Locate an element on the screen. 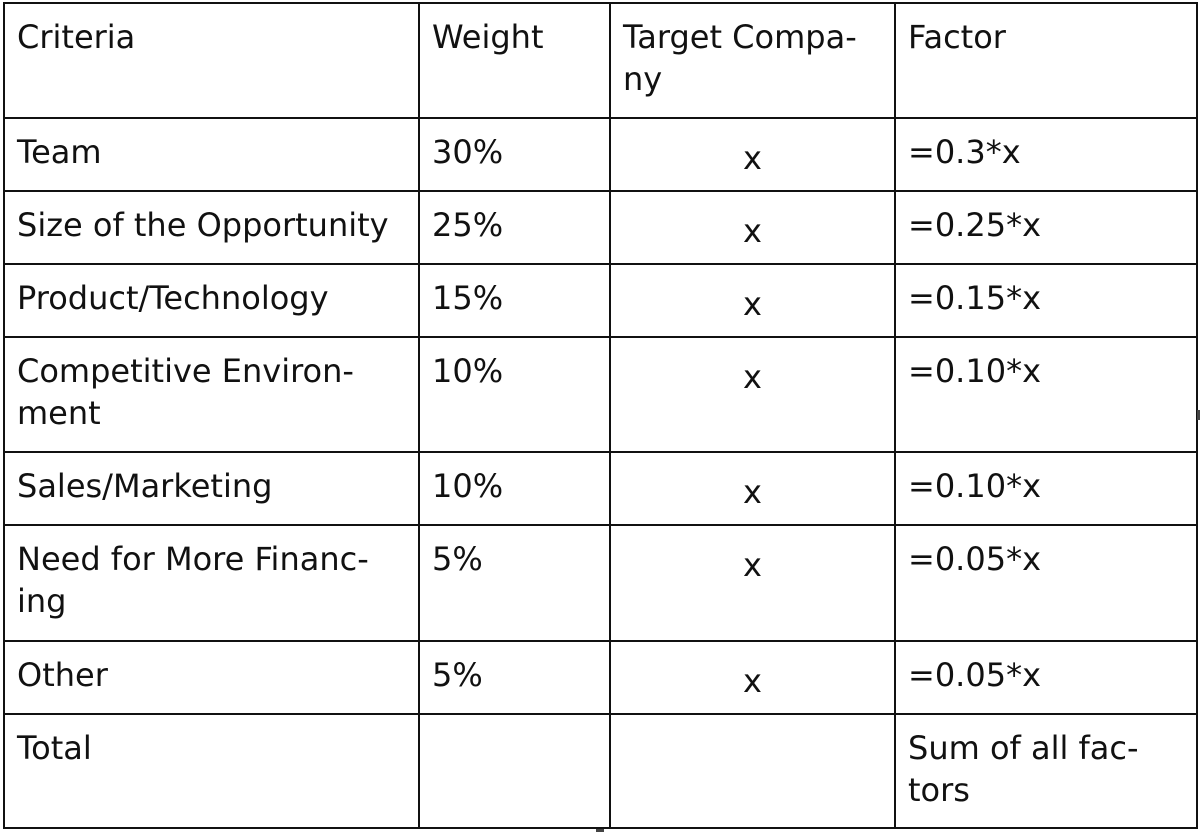 The height and width of the screenshot is (832, 1200). table-resize-handle-right is located at coordinates (1198, 415).